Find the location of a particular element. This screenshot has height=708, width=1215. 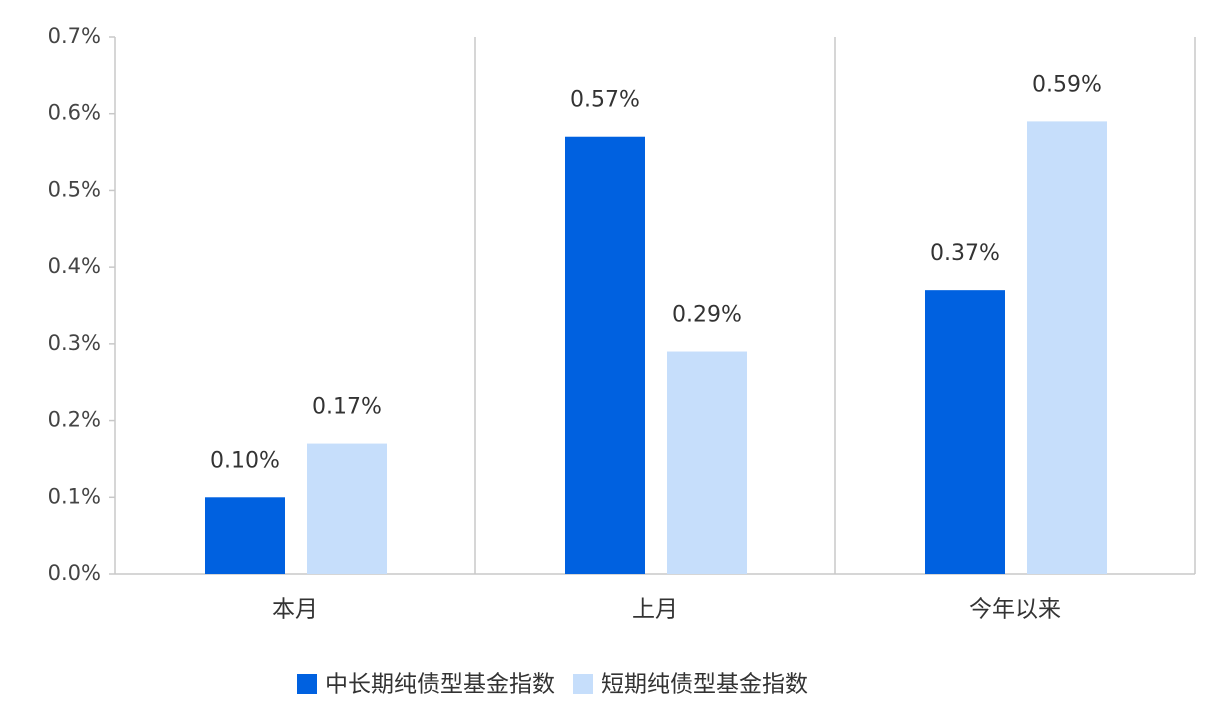

legend-label: 短期纯债型基金指数 is located at coordinates (704, 685).